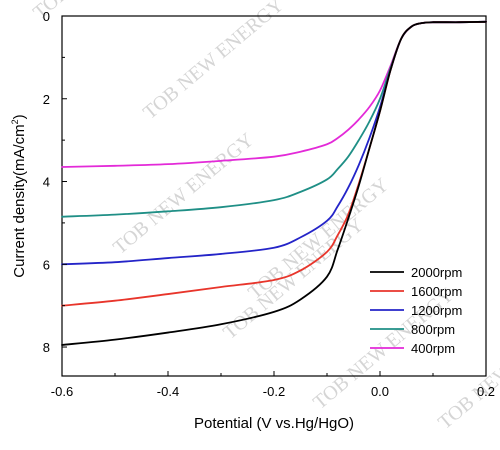 This screenshot has height=450, width=500. What do you see at coordinates (19, 116) in the screenshot?
I see `y-axis-title-end: )` at bounding box center [19, 116].